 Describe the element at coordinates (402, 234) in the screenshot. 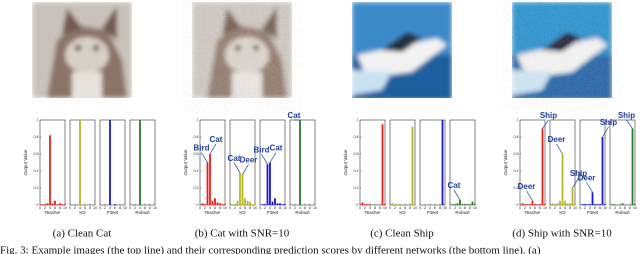

I see `panel-caption: (c) Clean Ship` at that location.